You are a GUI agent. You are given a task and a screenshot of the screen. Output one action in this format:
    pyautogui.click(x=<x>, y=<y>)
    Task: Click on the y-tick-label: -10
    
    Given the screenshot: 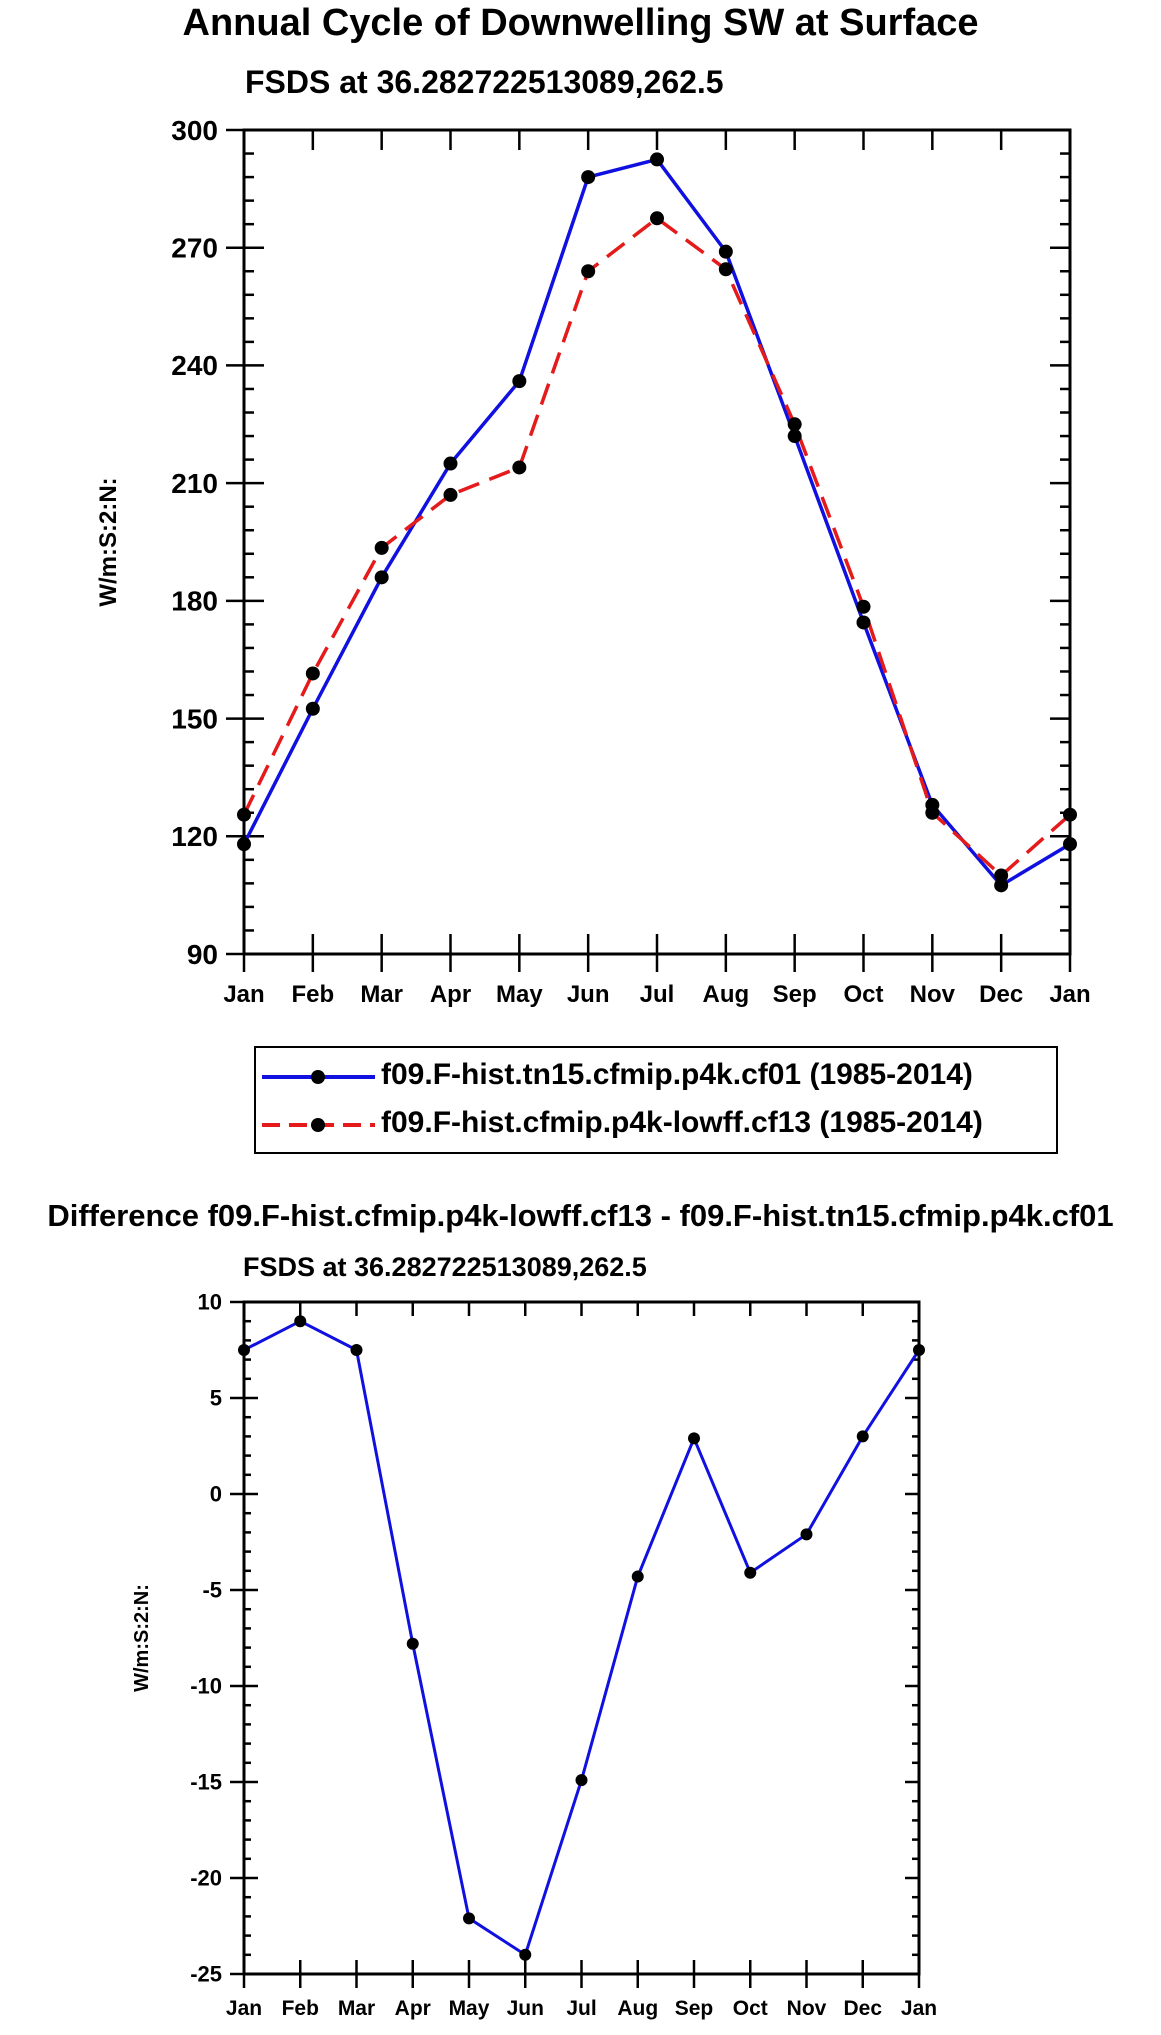 What is the action you would take?
    pyautogui.click(x=206, y=1686)
    